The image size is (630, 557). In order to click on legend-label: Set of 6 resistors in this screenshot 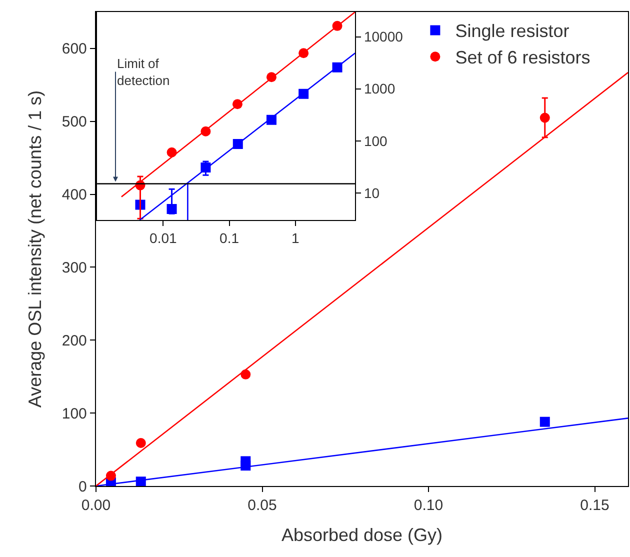, I will do `click(522, 58)`.